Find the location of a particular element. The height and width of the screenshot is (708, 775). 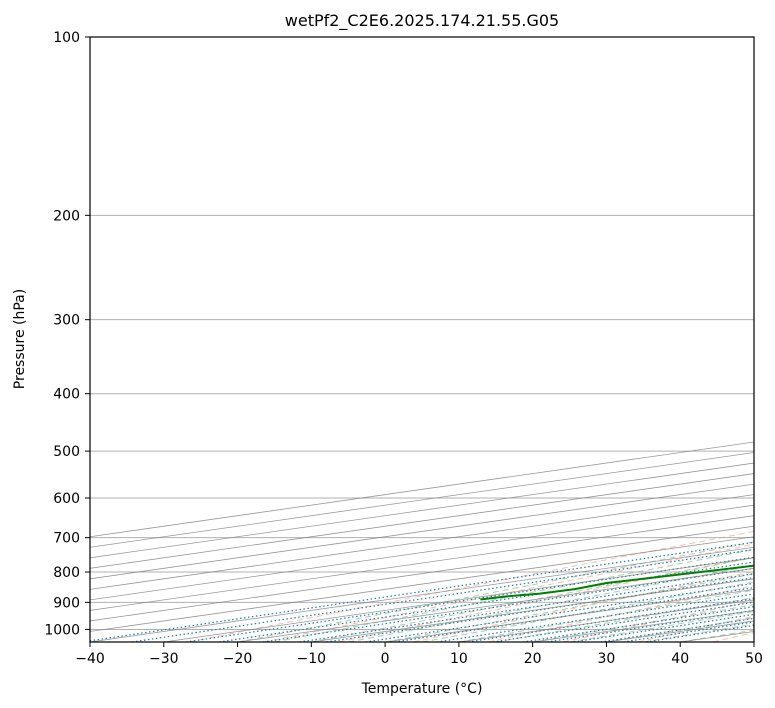

x-tick-label: 0 is located at coordinates (385, 659).